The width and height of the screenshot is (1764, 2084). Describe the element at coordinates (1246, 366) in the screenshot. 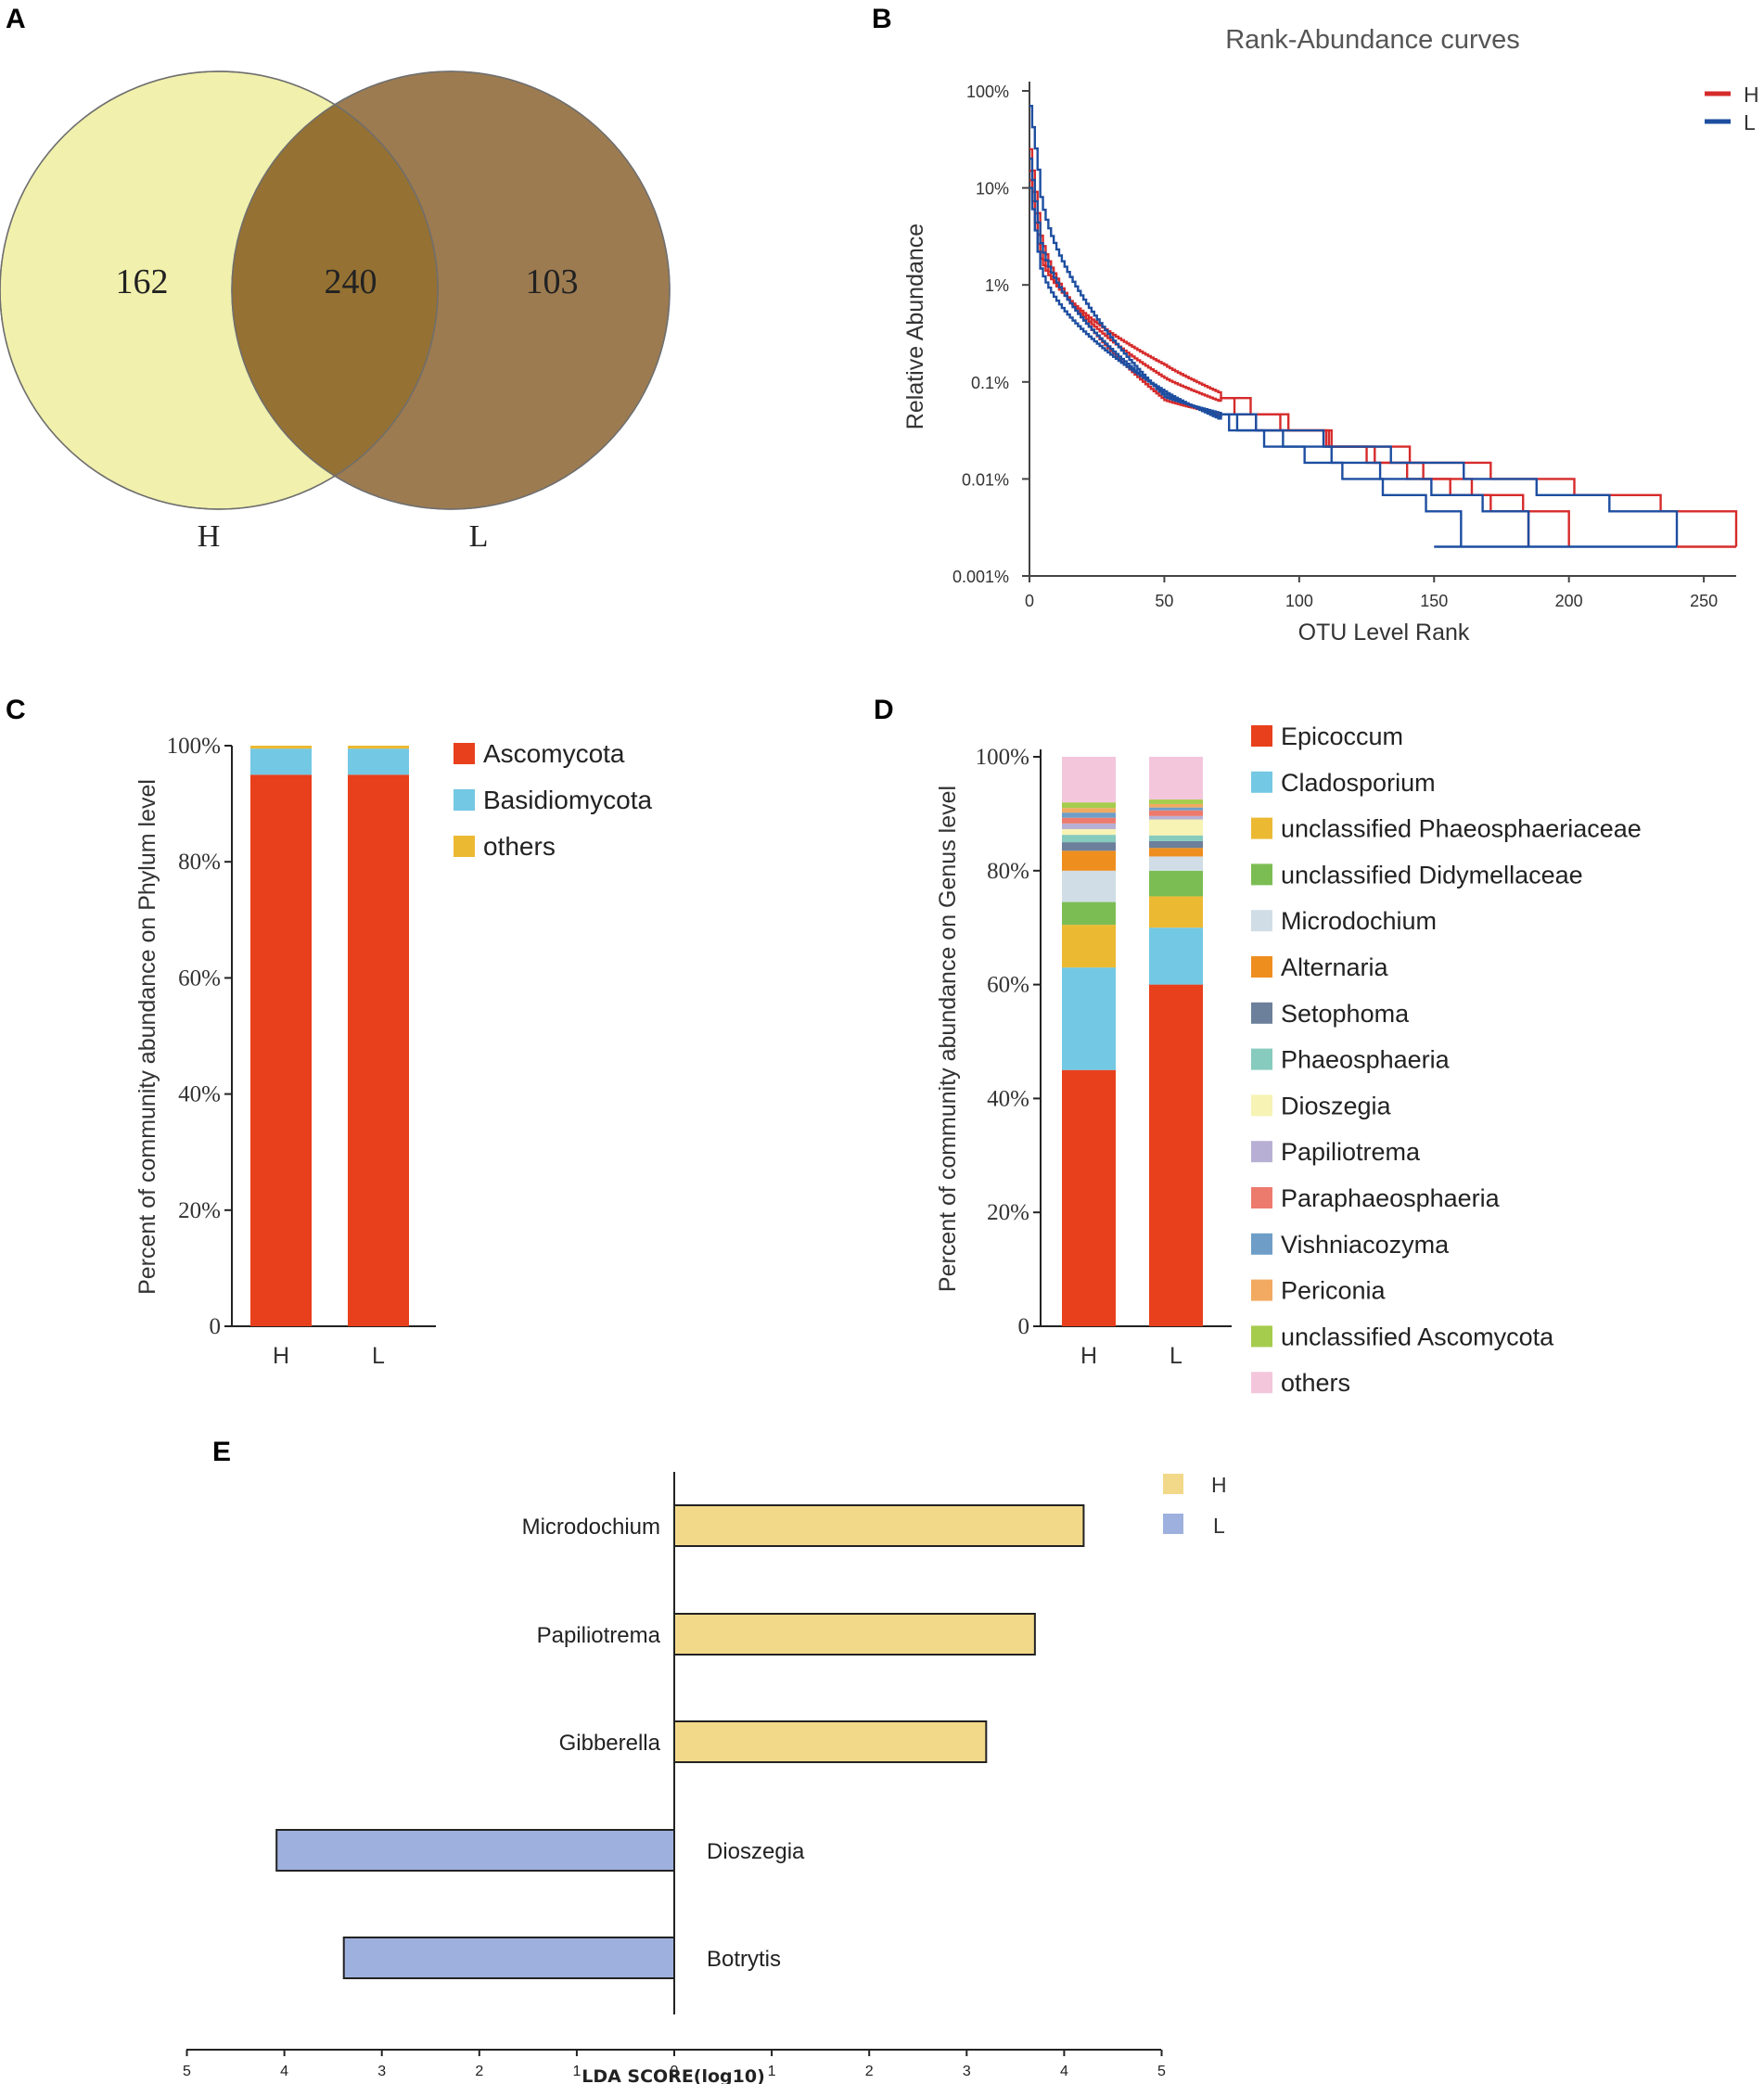

I see `rank-curve-l` at that location.